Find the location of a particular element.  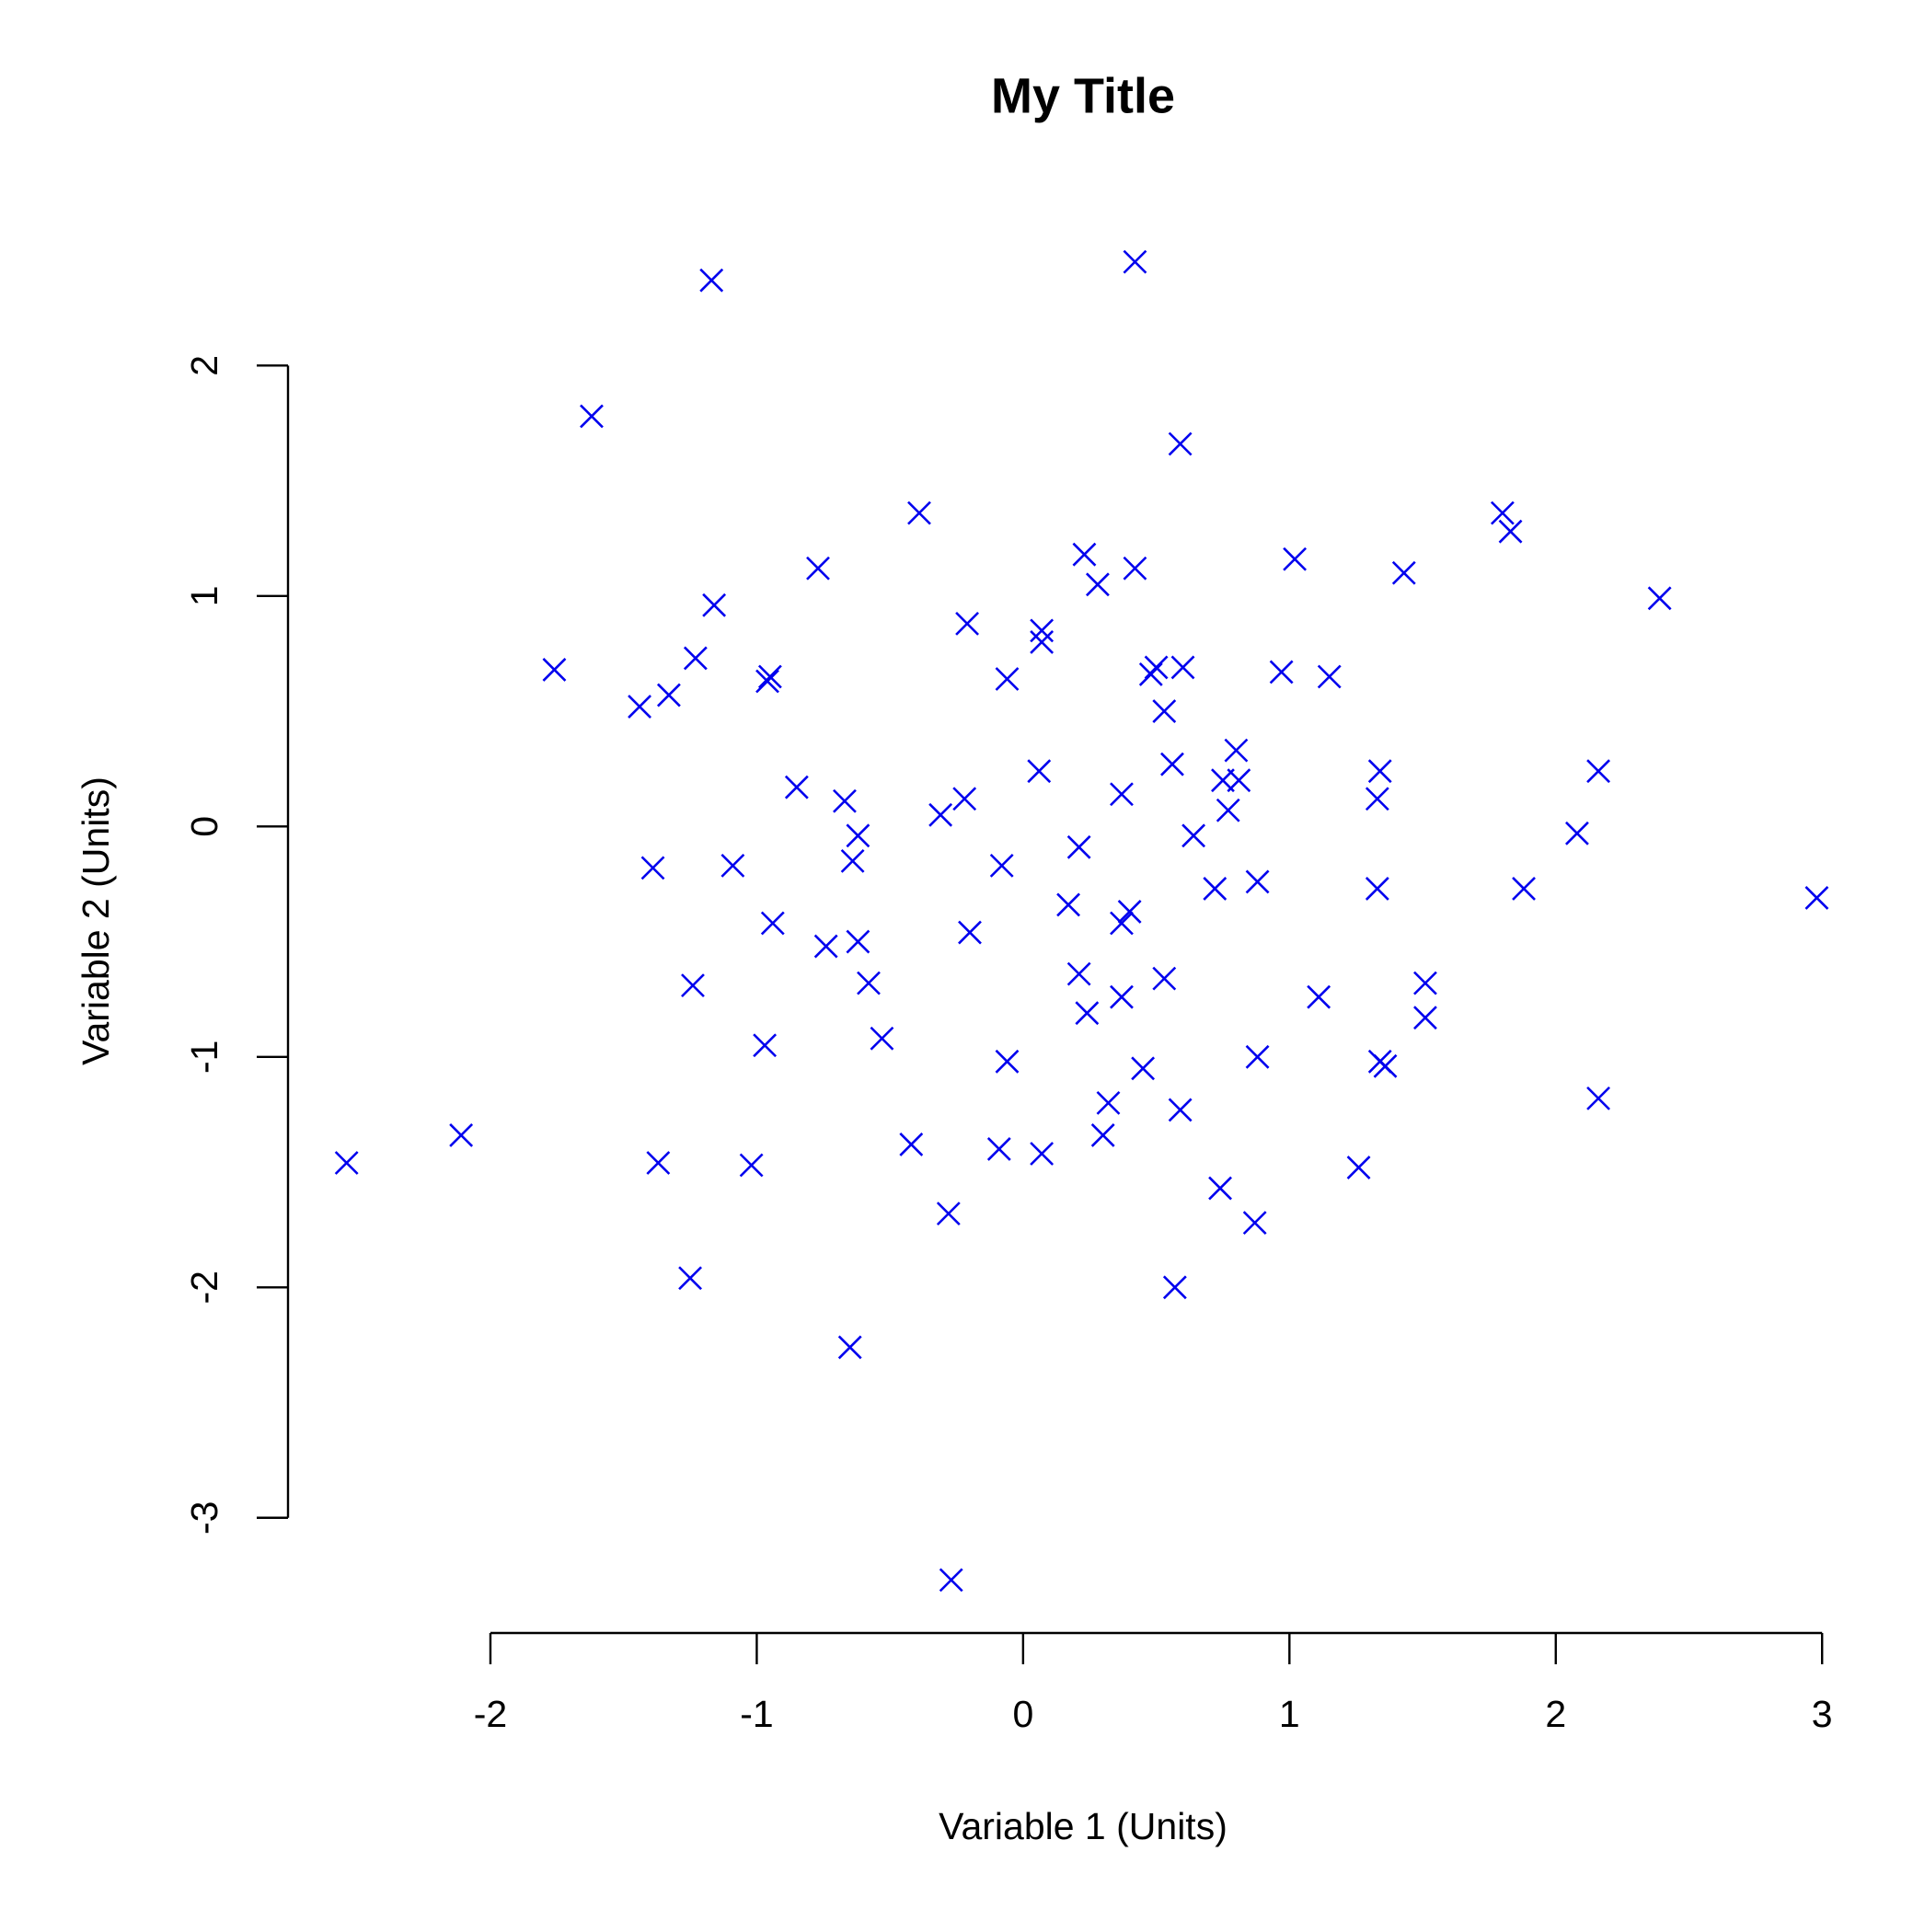

chart-title: My Title is located at coordinates (1083, 95).